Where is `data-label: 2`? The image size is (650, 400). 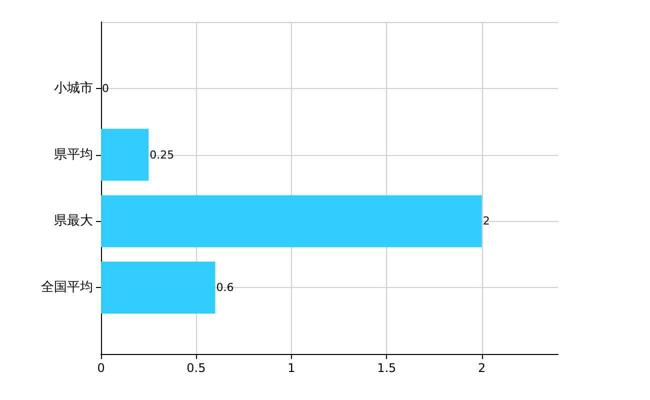
data-label: 2 is located at coordinates (486, 221).